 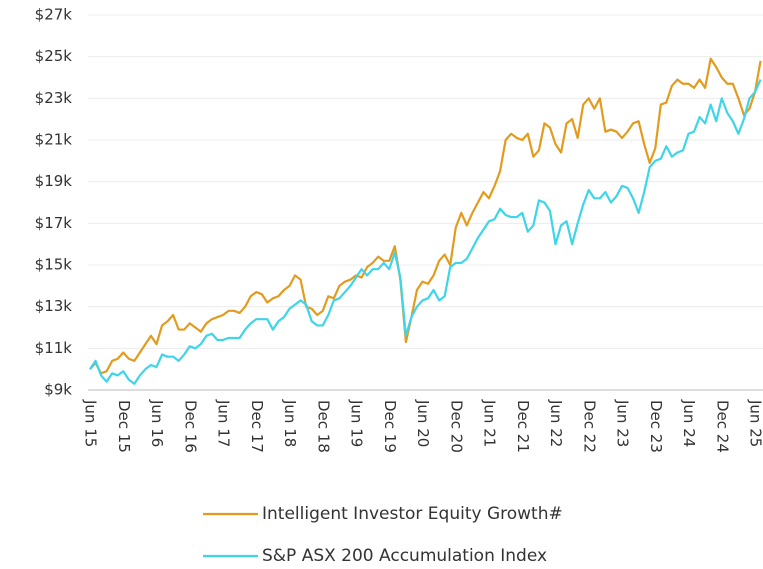 What do you see at coordinates (54, 223) in the screenshot?
I see `y-tick-label: $17k` at bounding box center [54, 223].